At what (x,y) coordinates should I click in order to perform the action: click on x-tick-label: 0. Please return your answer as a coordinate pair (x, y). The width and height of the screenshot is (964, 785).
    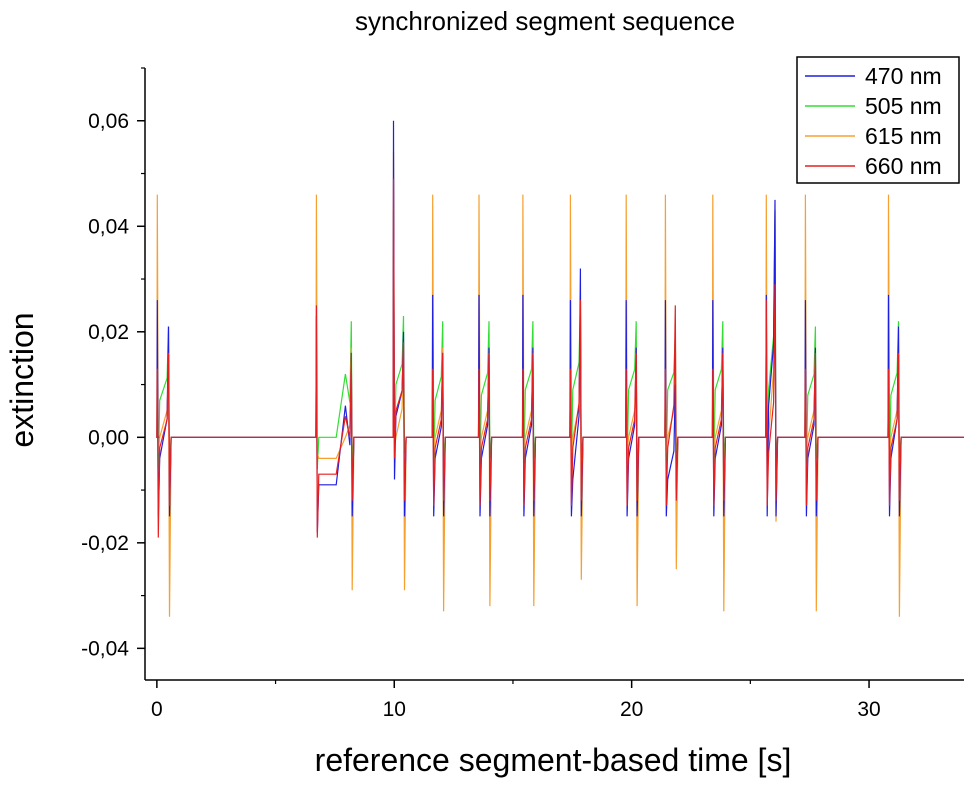
    Looking at the image, I should click on (157, 709).